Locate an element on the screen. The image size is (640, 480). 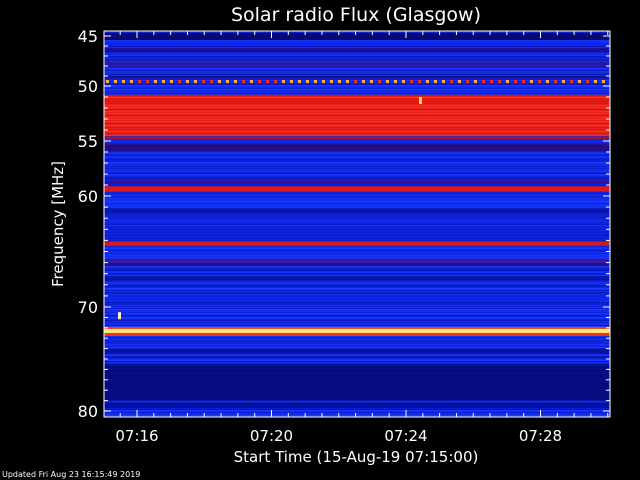
burst-spike is located at coordinates (119, 316).